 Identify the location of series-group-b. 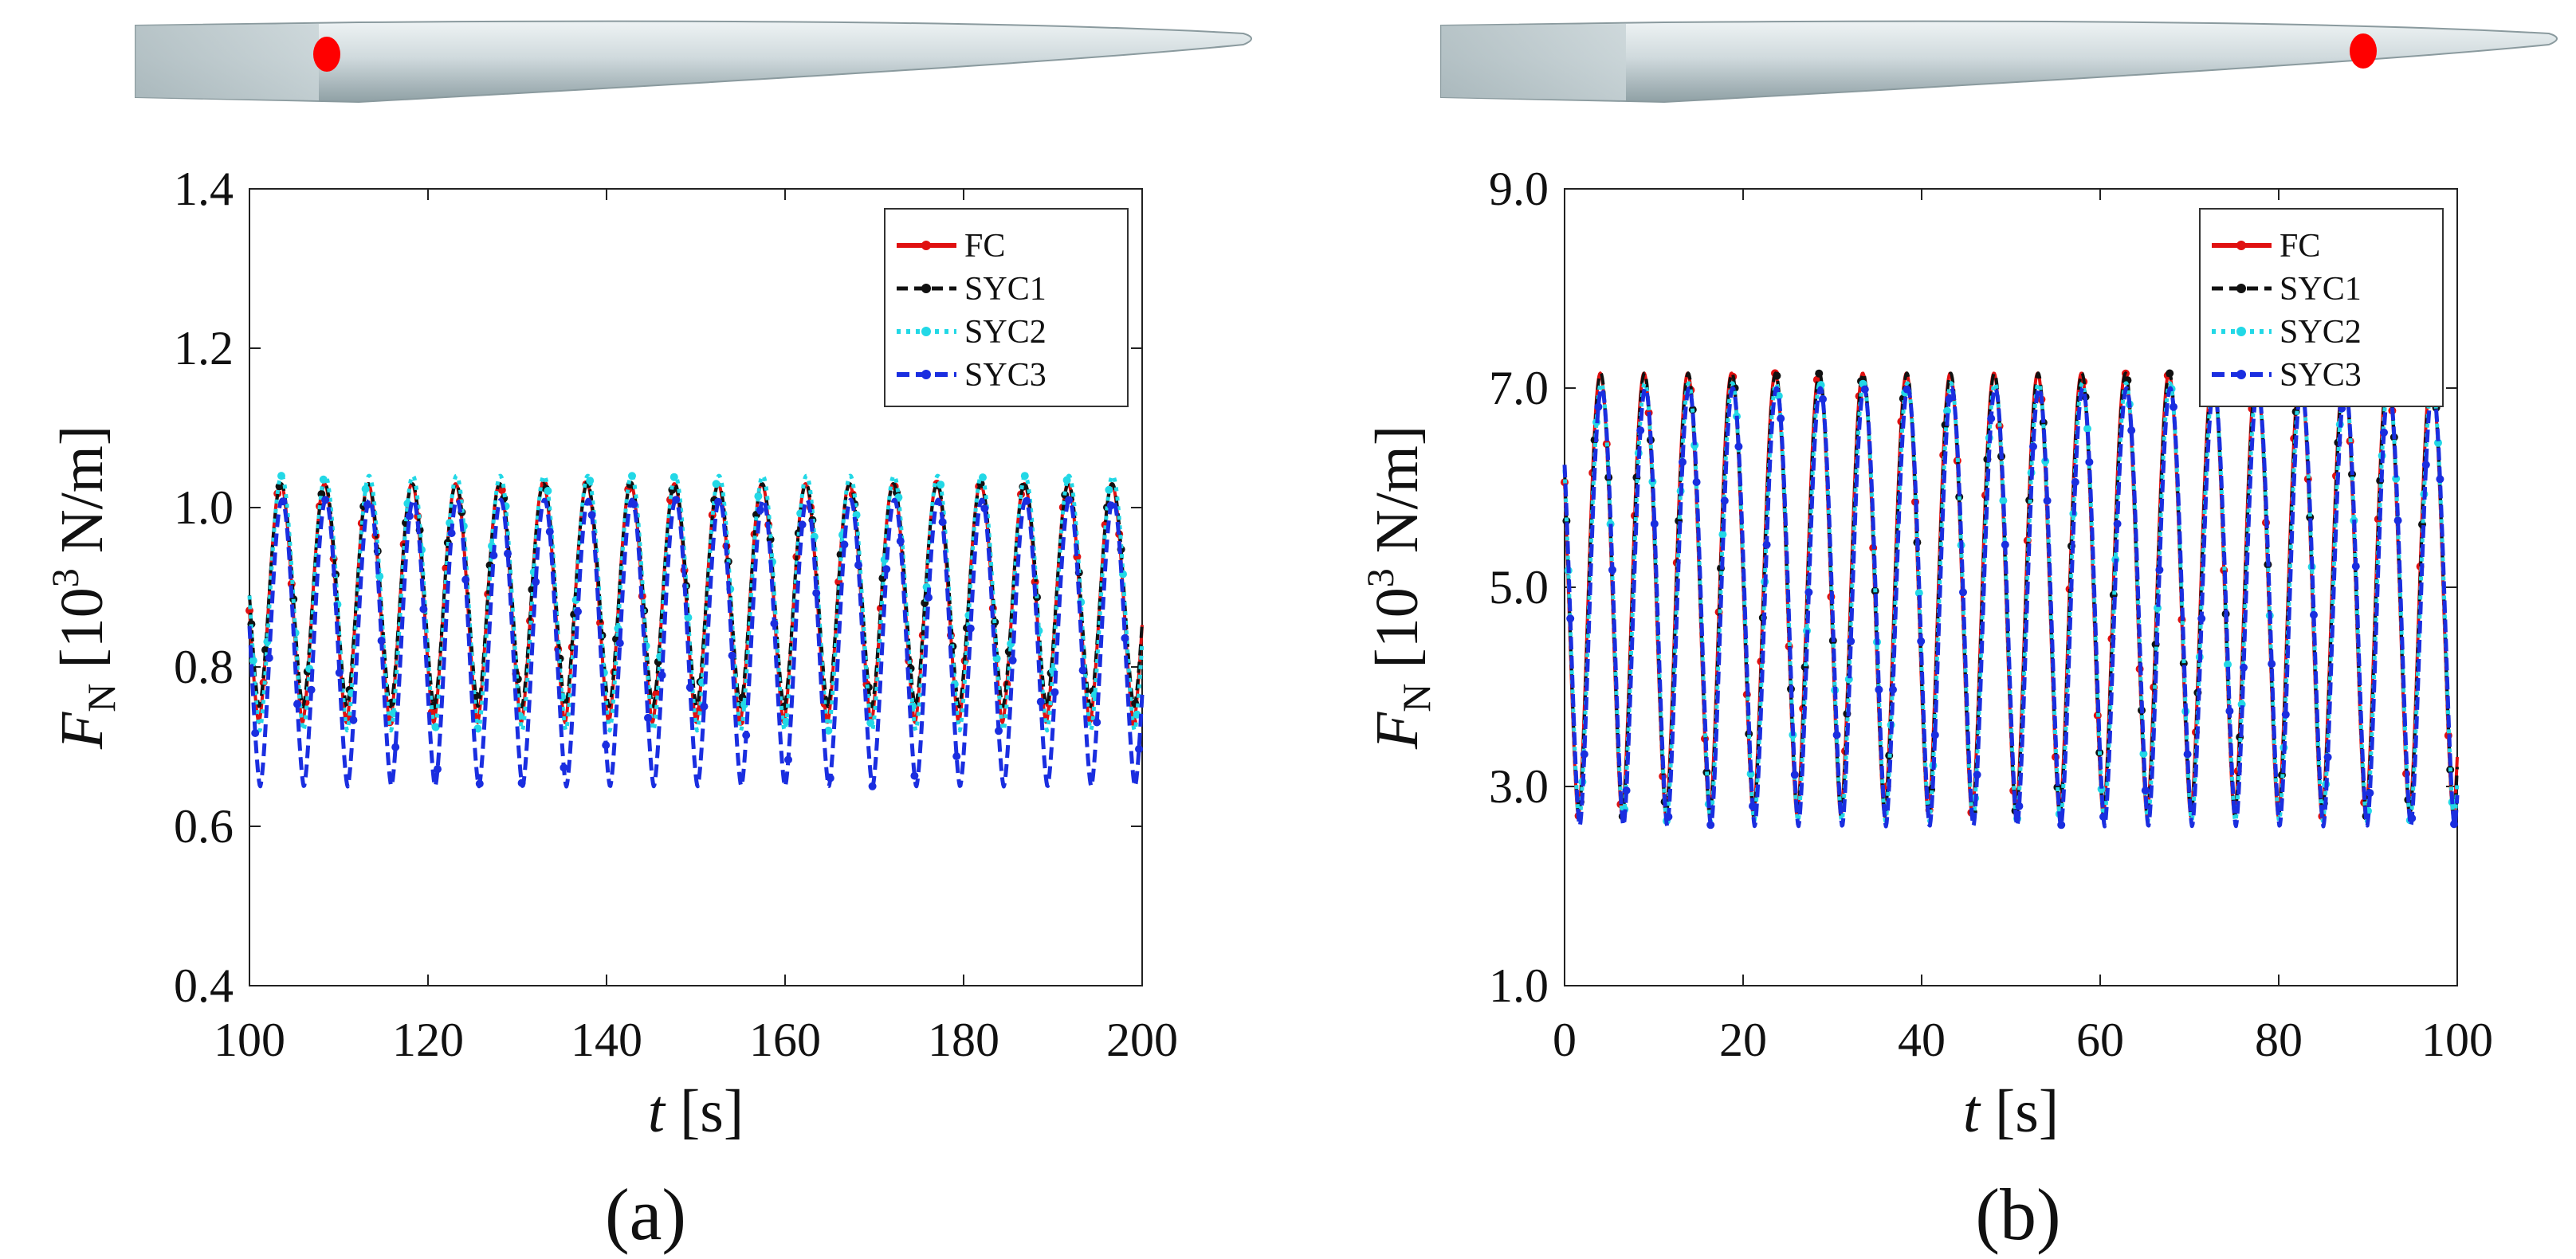
(2010, 599).